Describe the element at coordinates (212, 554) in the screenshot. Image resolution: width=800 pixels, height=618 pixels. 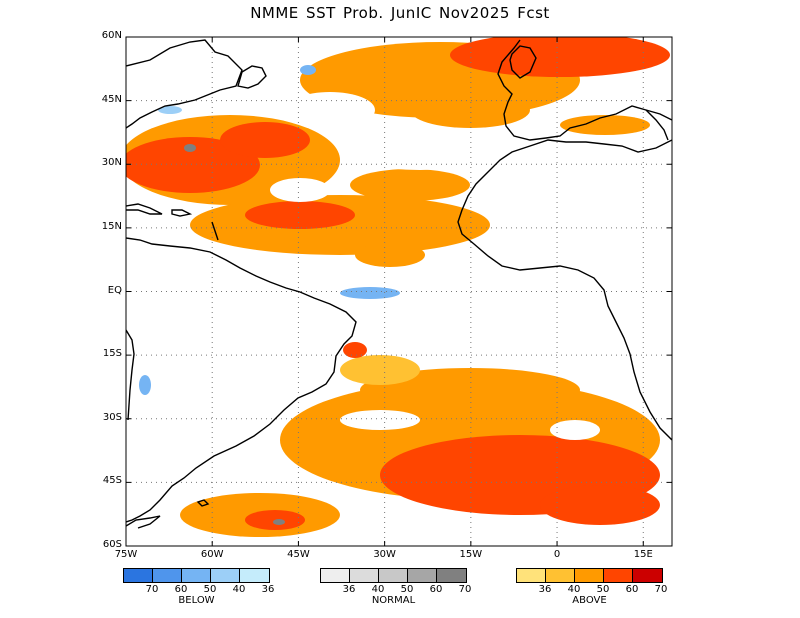
I see `lon-label: 60W` at that location.